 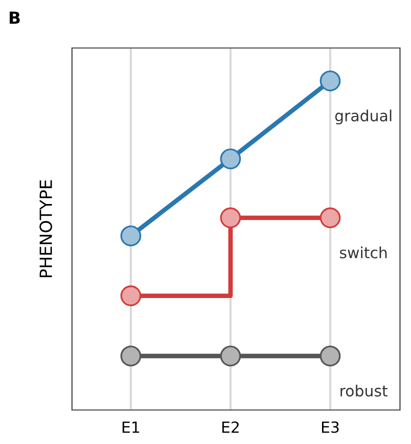 I want to click on x-tick-label: E2, so click(x=230, y=427).